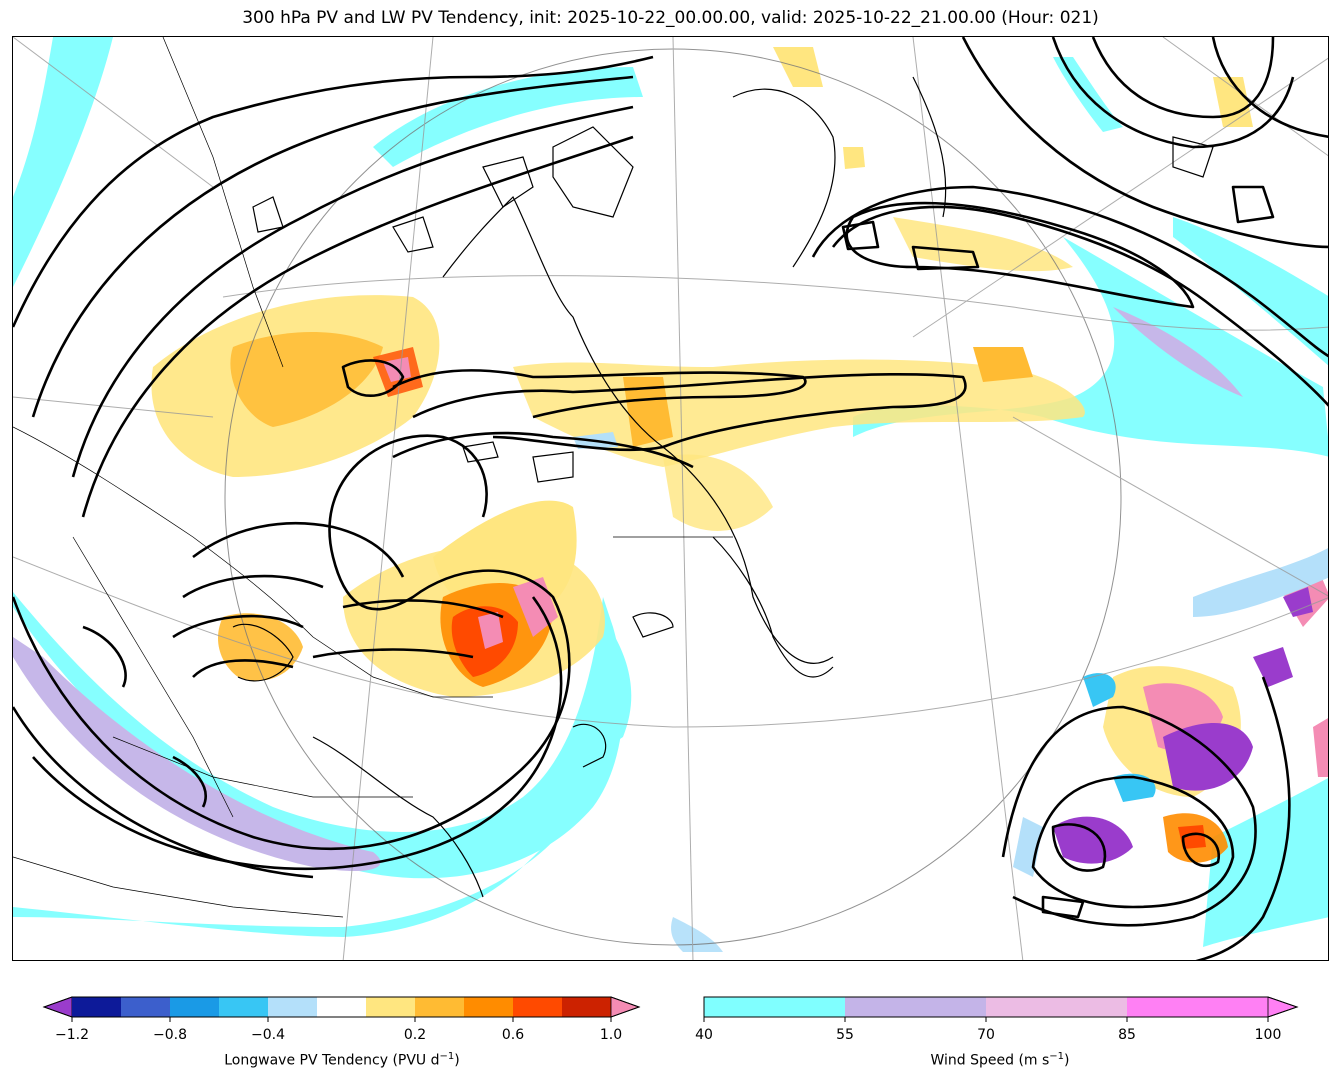  What do you see at coordinates (1283, 1007) in the screenshot?
I see `colorbar-wind-over-arrow` at bounding box center [1283, 1007].